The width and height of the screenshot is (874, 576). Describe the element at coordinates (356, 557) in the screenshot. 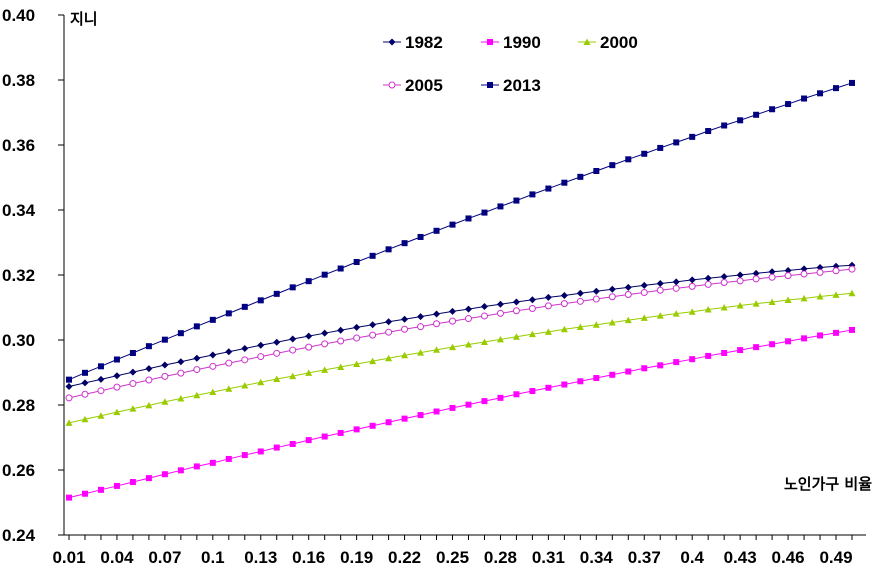

I see `x-tick-label: 0.19` at that location.